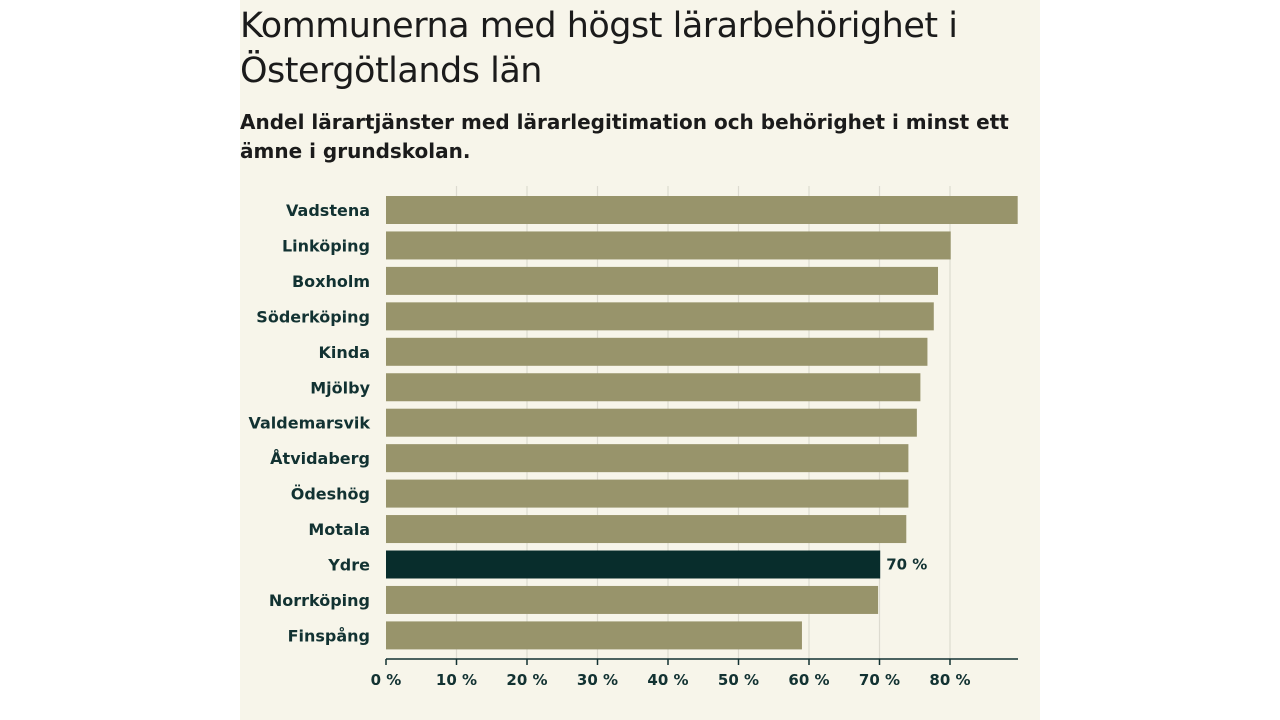 This screenshot has height=720, width=1280. Describe the element at coordinates (738, 680) in the screenshot. I see `x-tick-label: 50 %` at that location.